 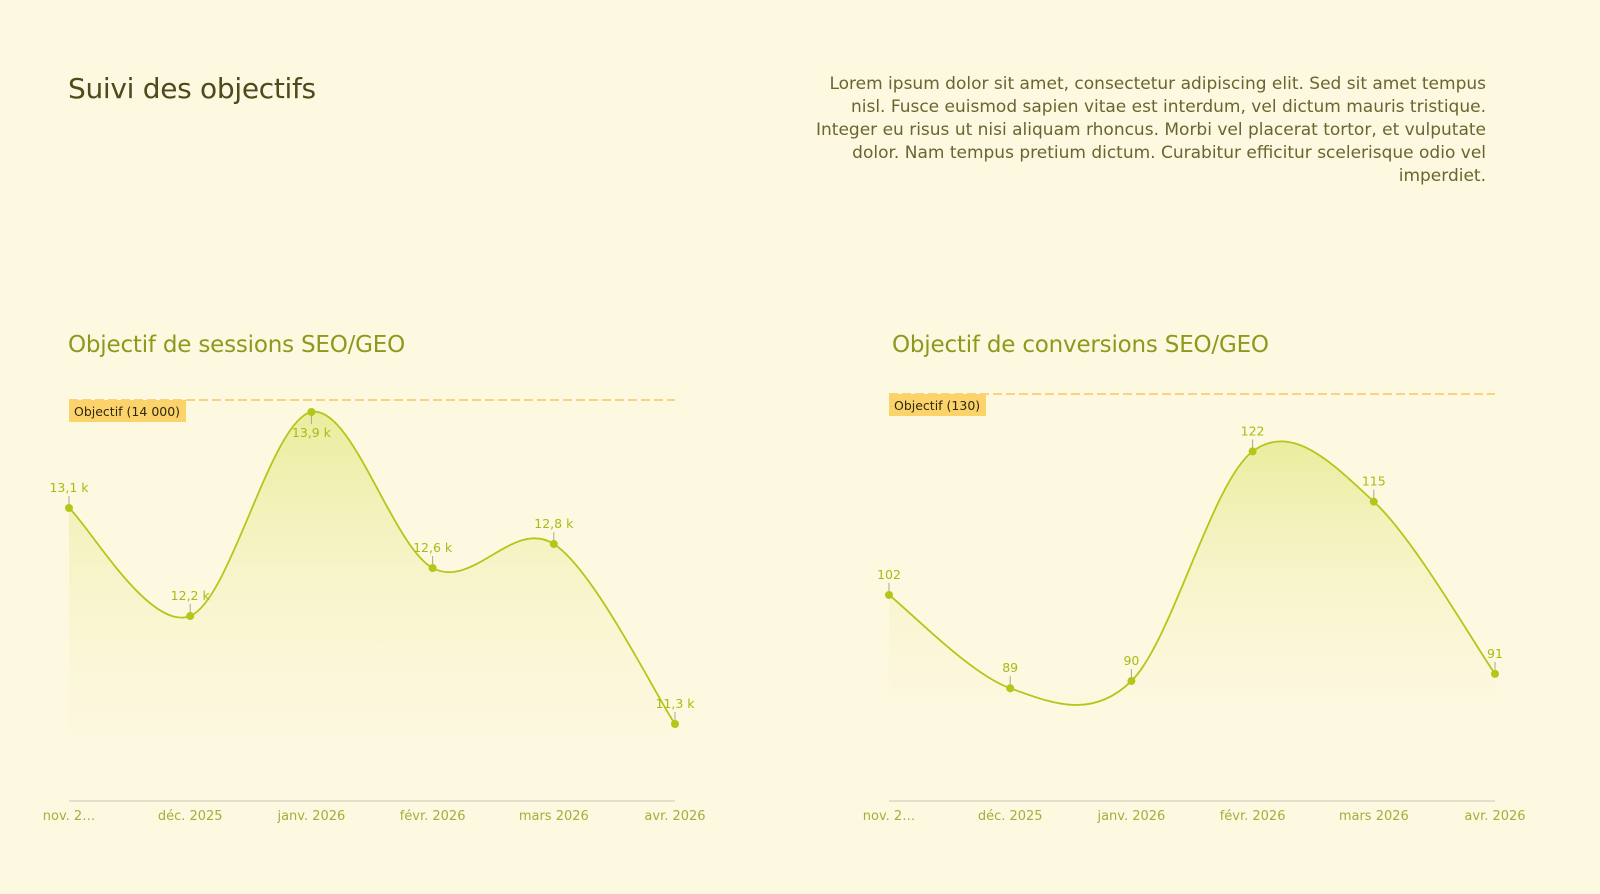 I want to click on data-point: 89, so click(x=1010, y=676).